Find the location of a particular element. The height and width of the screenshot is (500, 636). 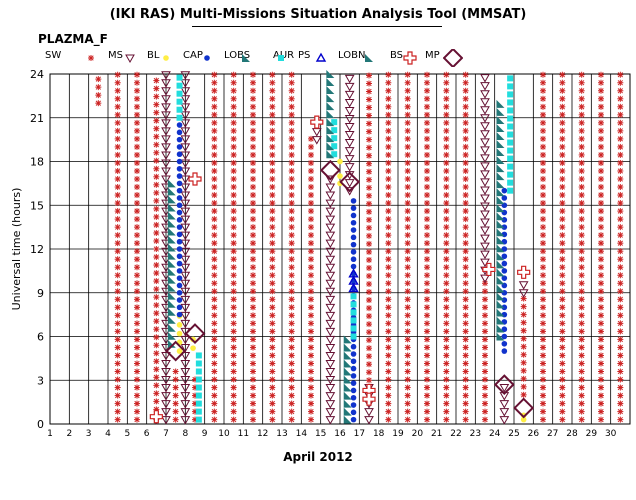

legend-symbol-mp is located at coordinates (453, 58).